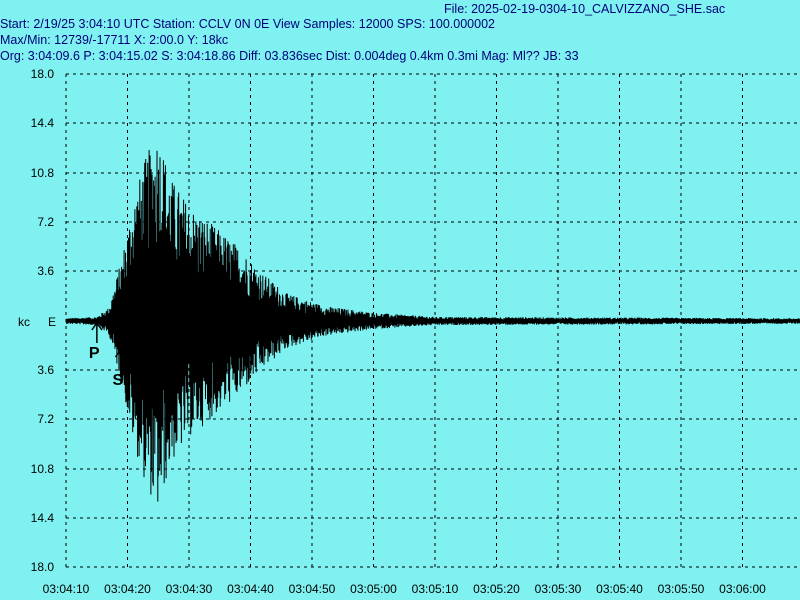  I want to click on x-tick-label: 03:05:10, so click(435, 589).